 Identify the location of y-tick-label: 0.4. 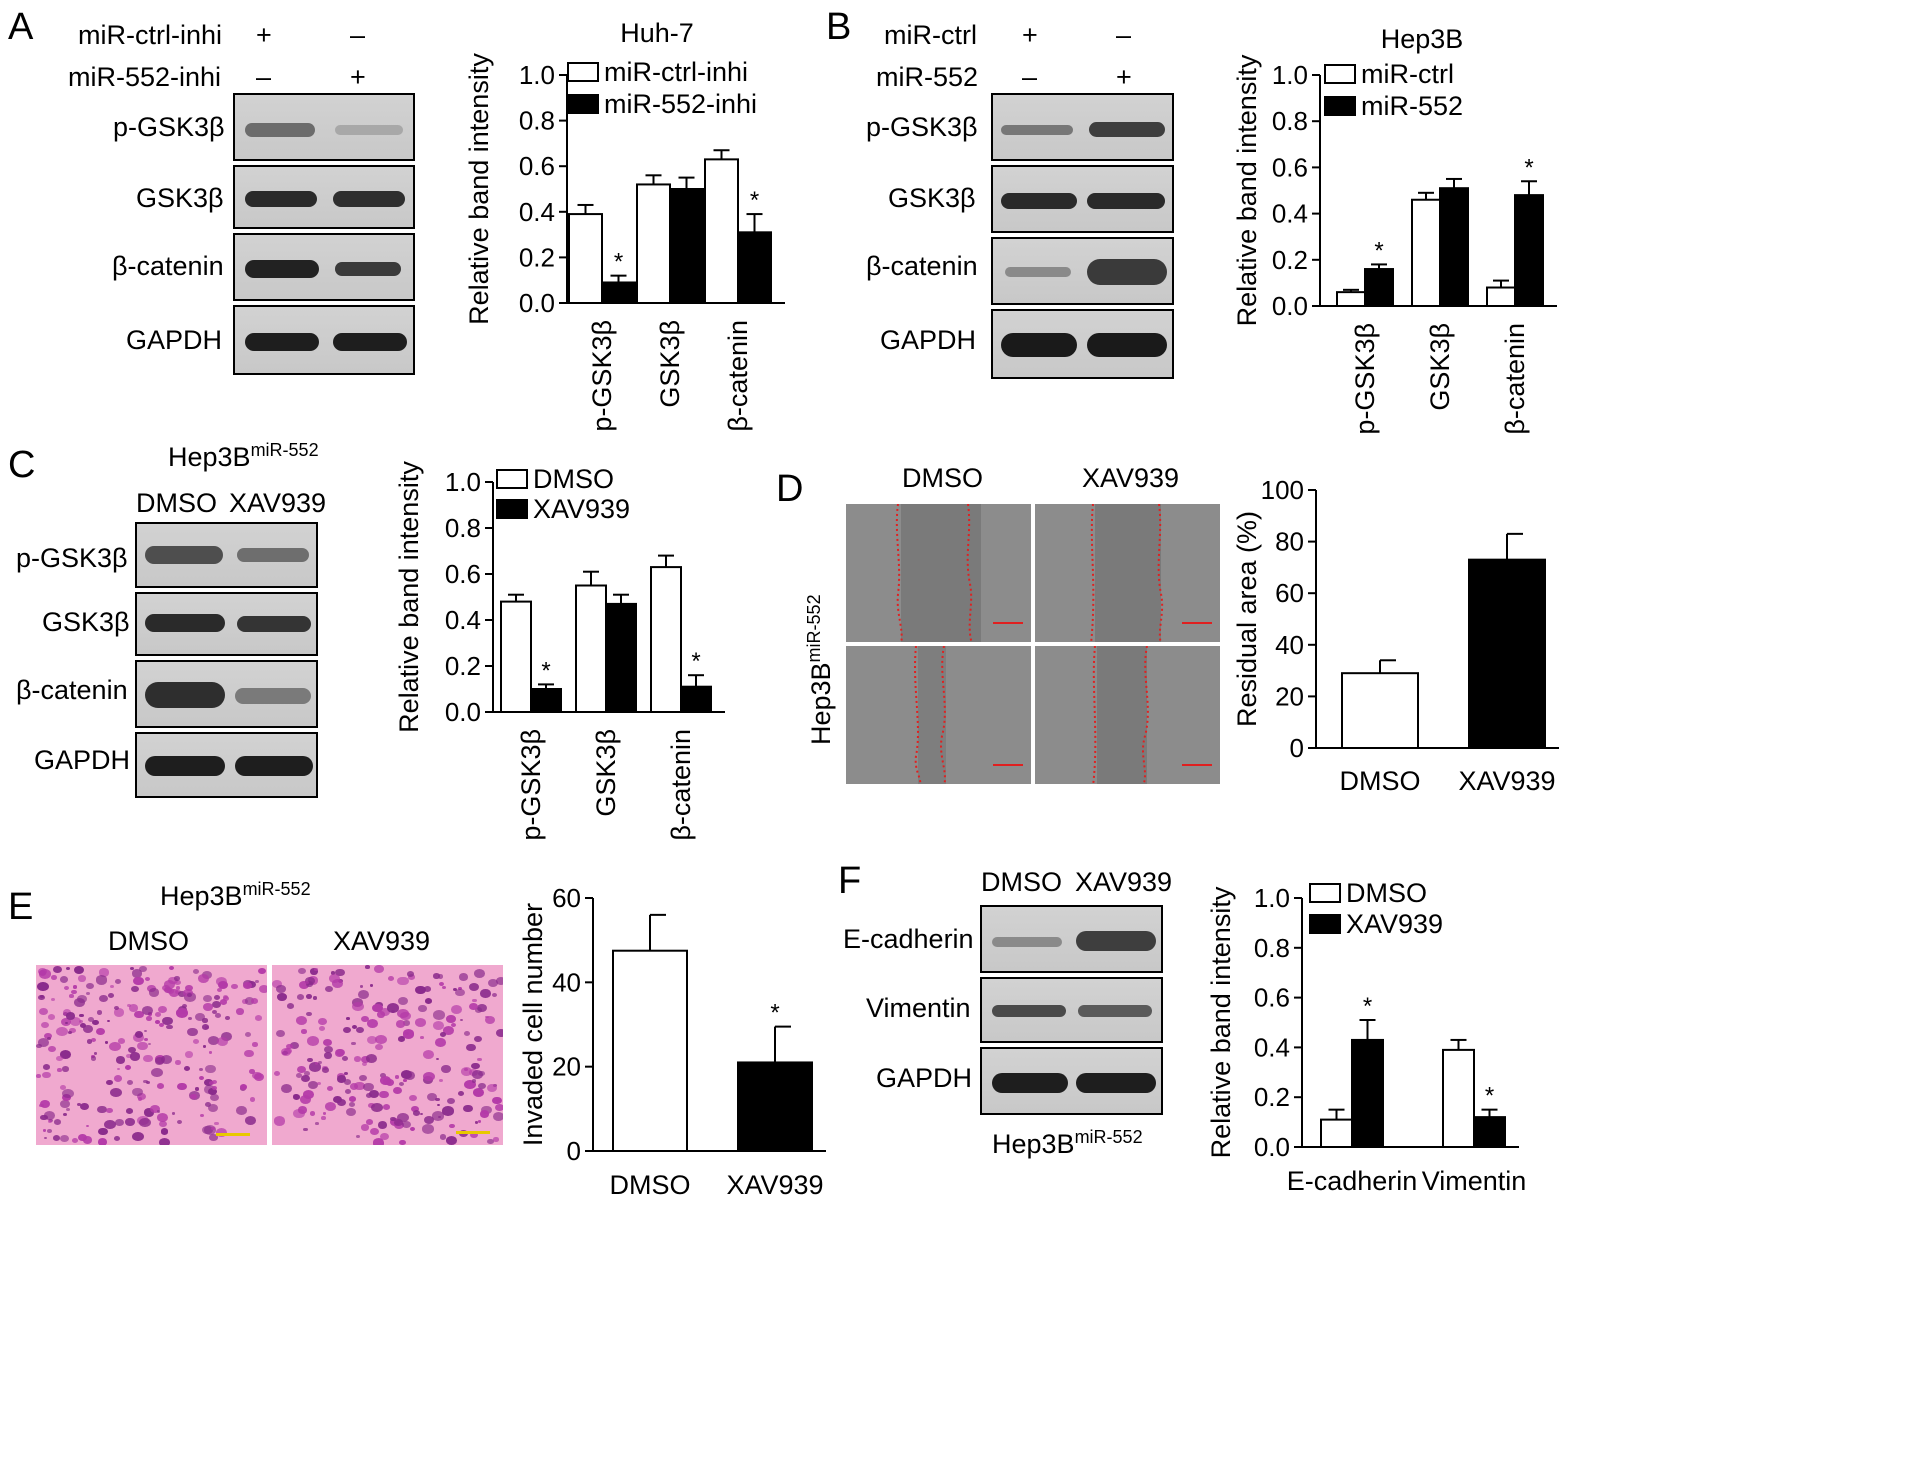
(463, 620).